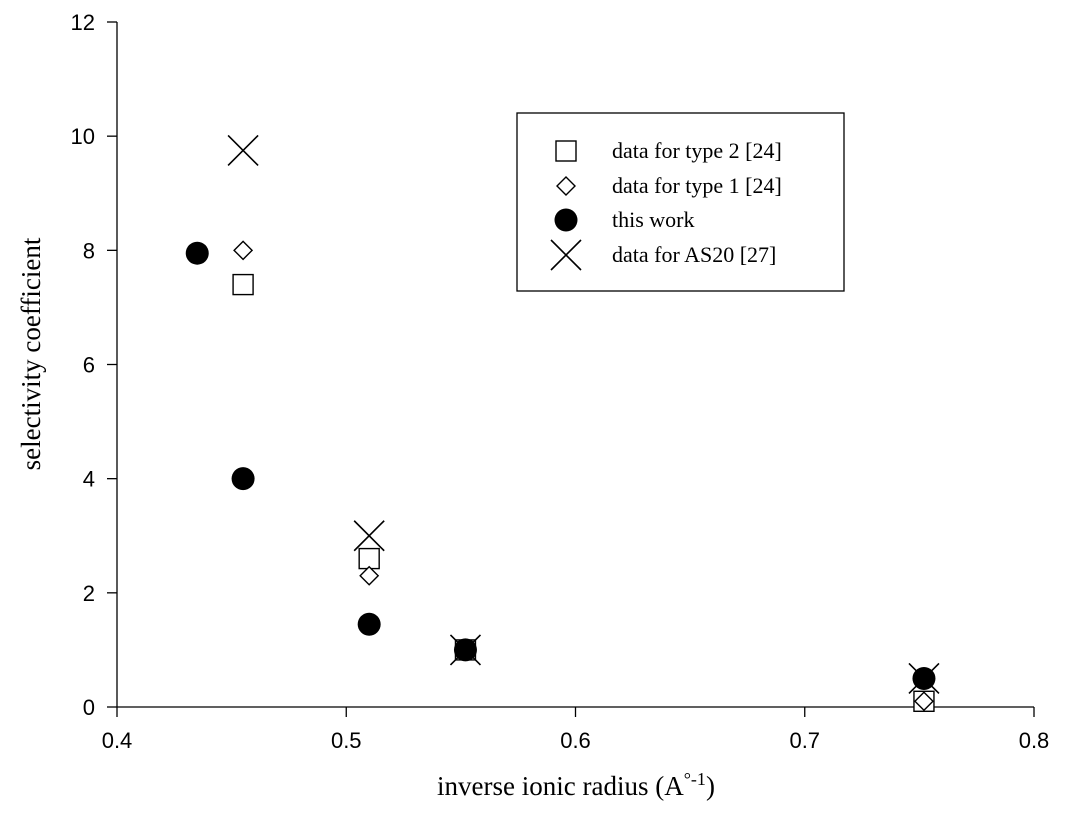  I want to click on x-axis-title: inverse ionic radius (A°-1), so click(576, 785).